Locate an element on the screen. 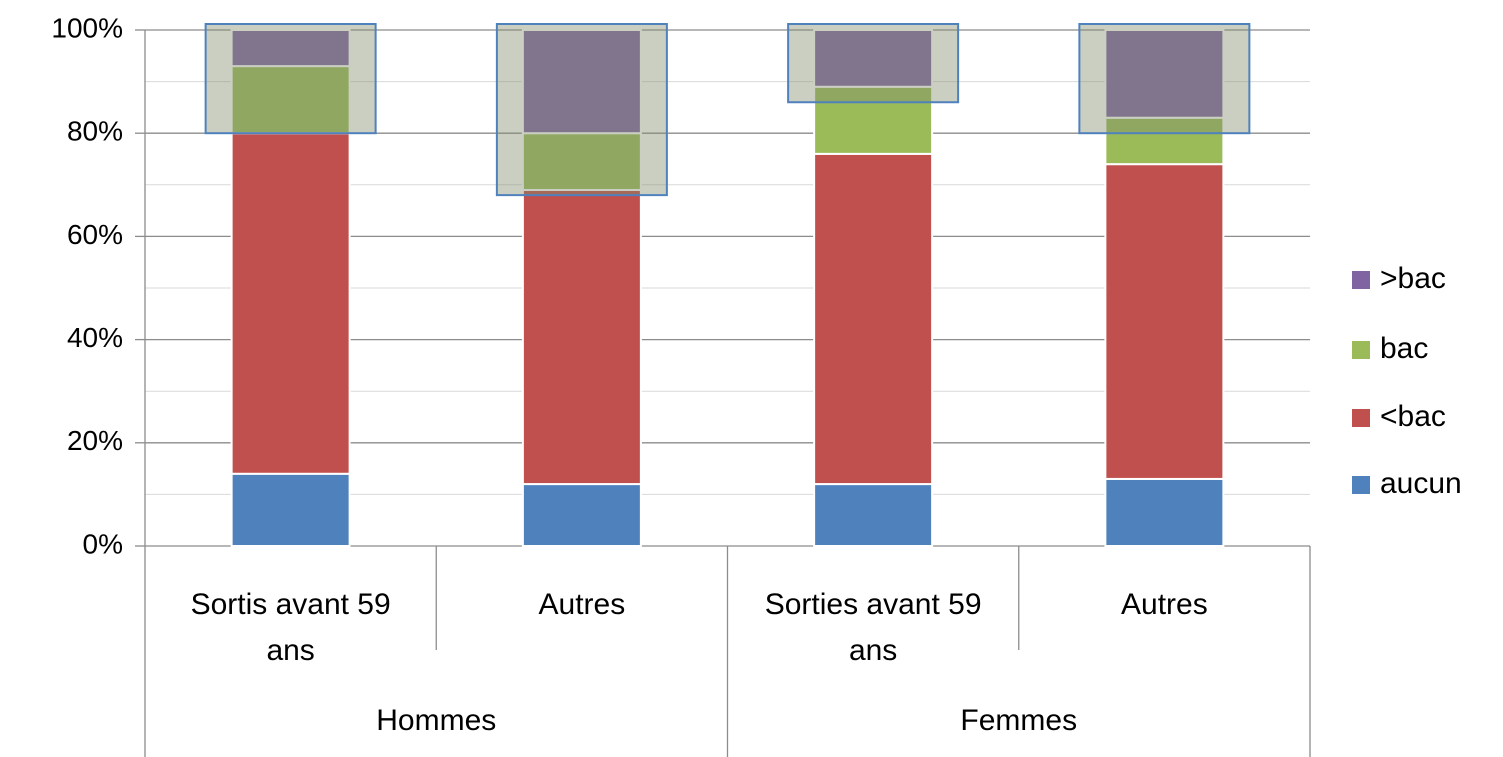  group-label: Femmes is located at coordinates (1018, 720).